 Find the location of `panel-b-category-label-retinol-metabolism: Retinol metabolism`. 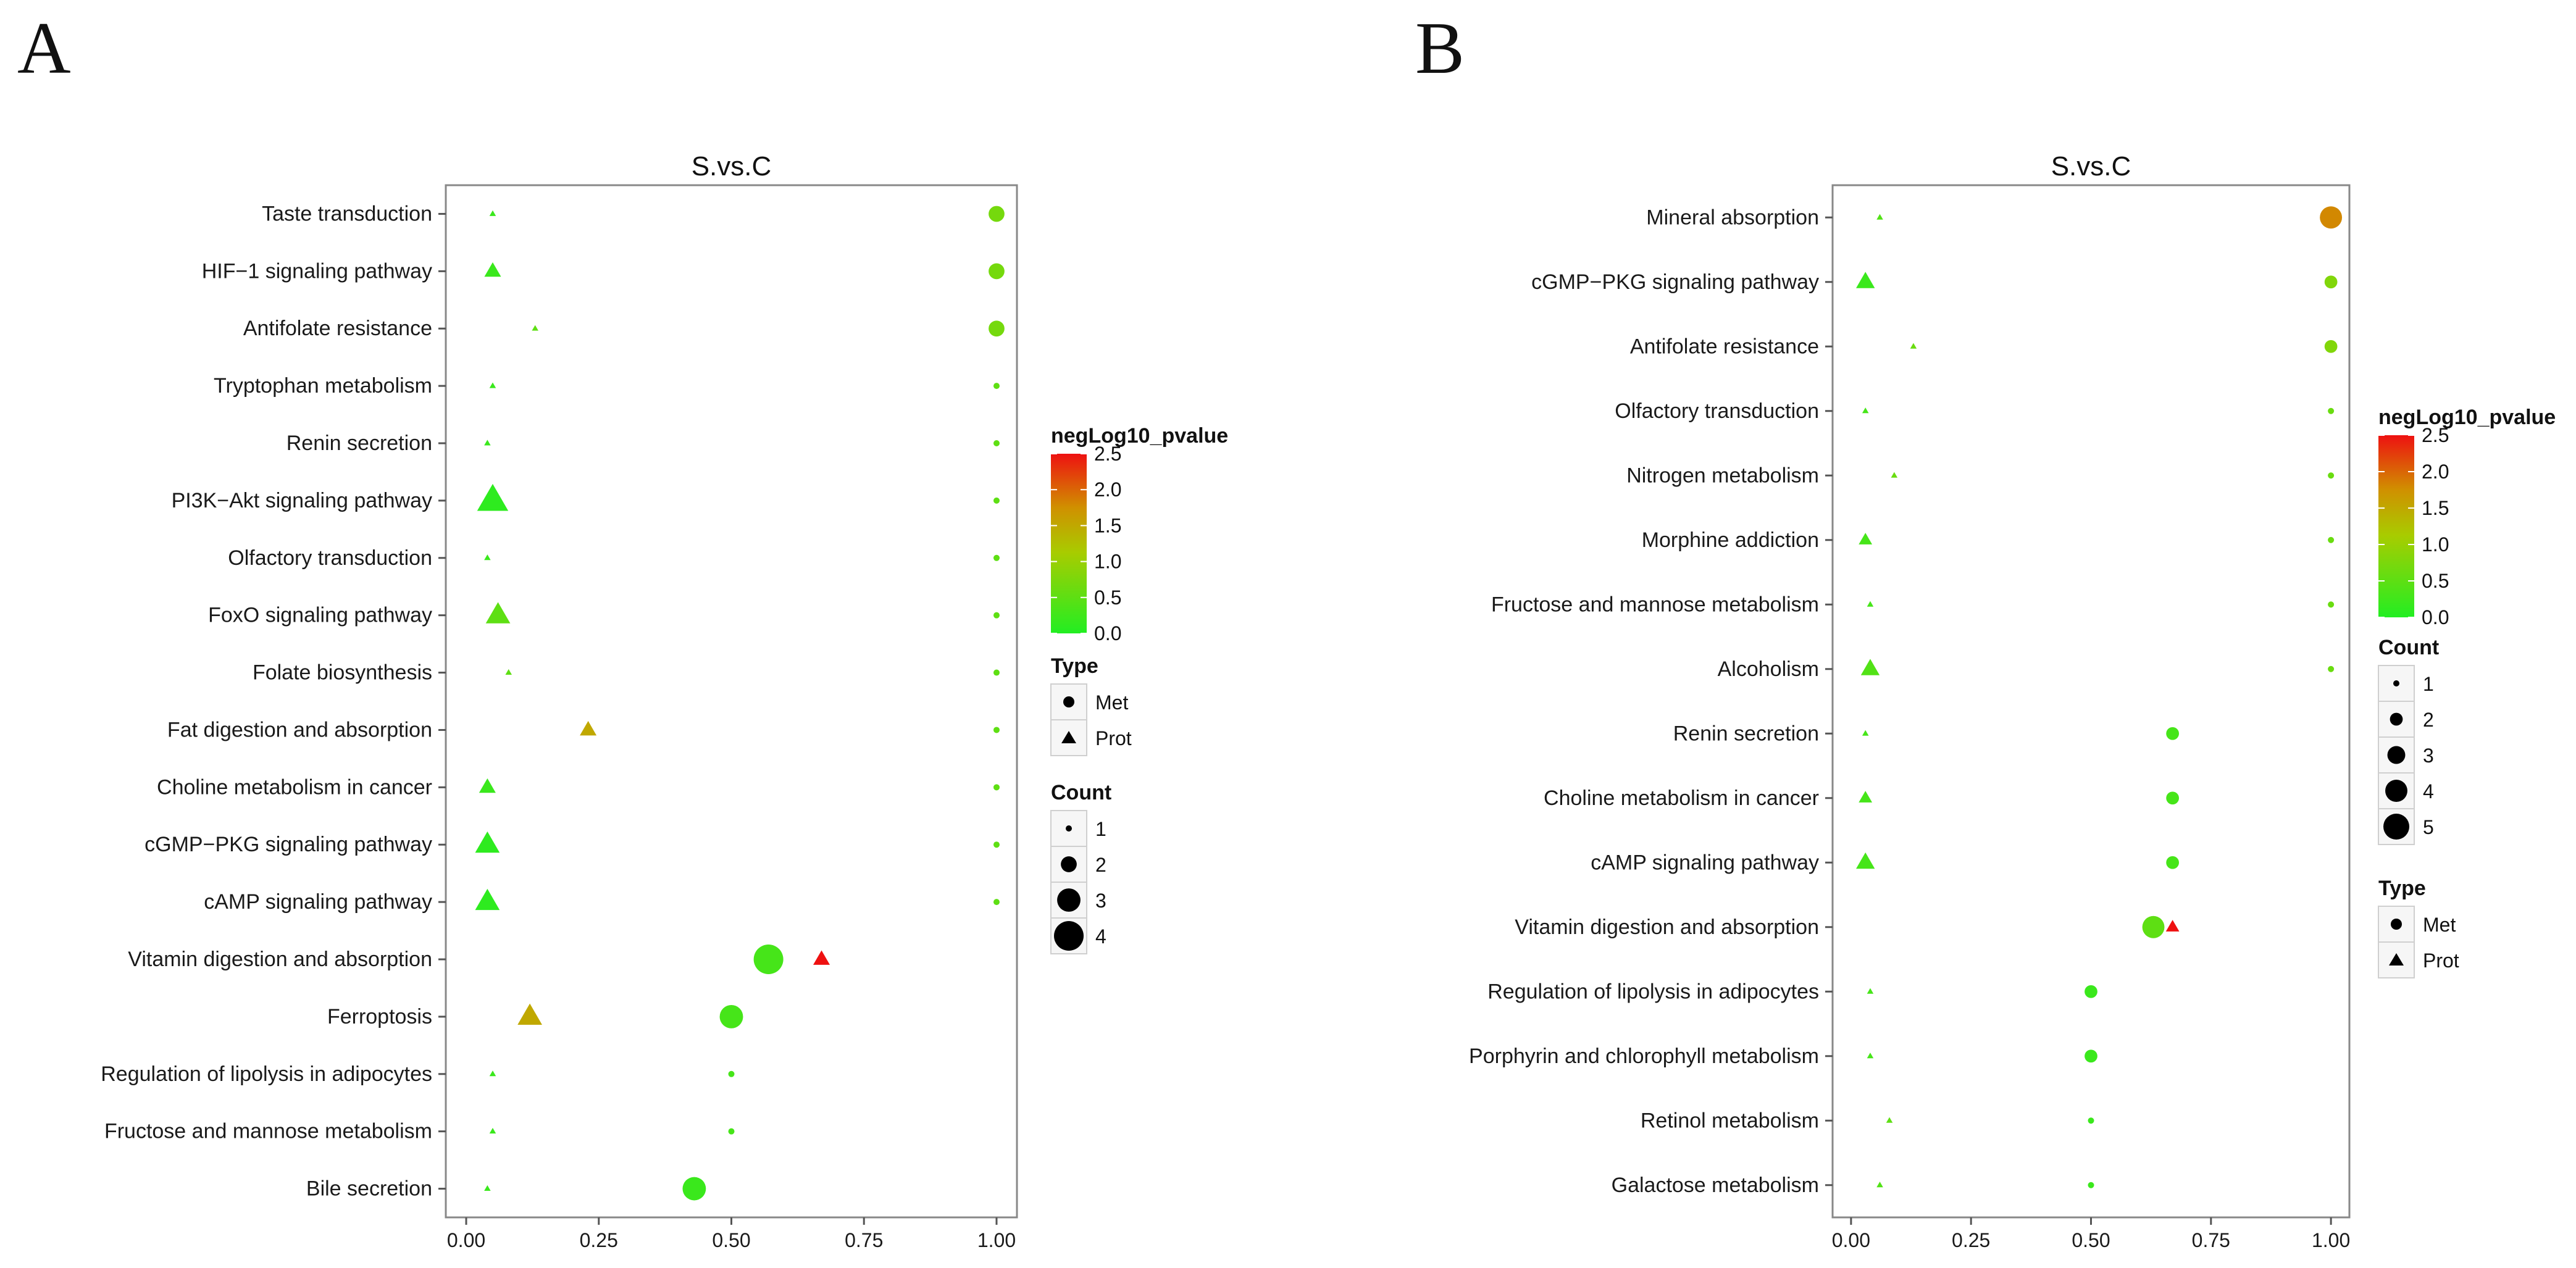

panel-b-category-label-retinol-metabolism: Retinol metabolism is located at coordinates (1730, 1120).